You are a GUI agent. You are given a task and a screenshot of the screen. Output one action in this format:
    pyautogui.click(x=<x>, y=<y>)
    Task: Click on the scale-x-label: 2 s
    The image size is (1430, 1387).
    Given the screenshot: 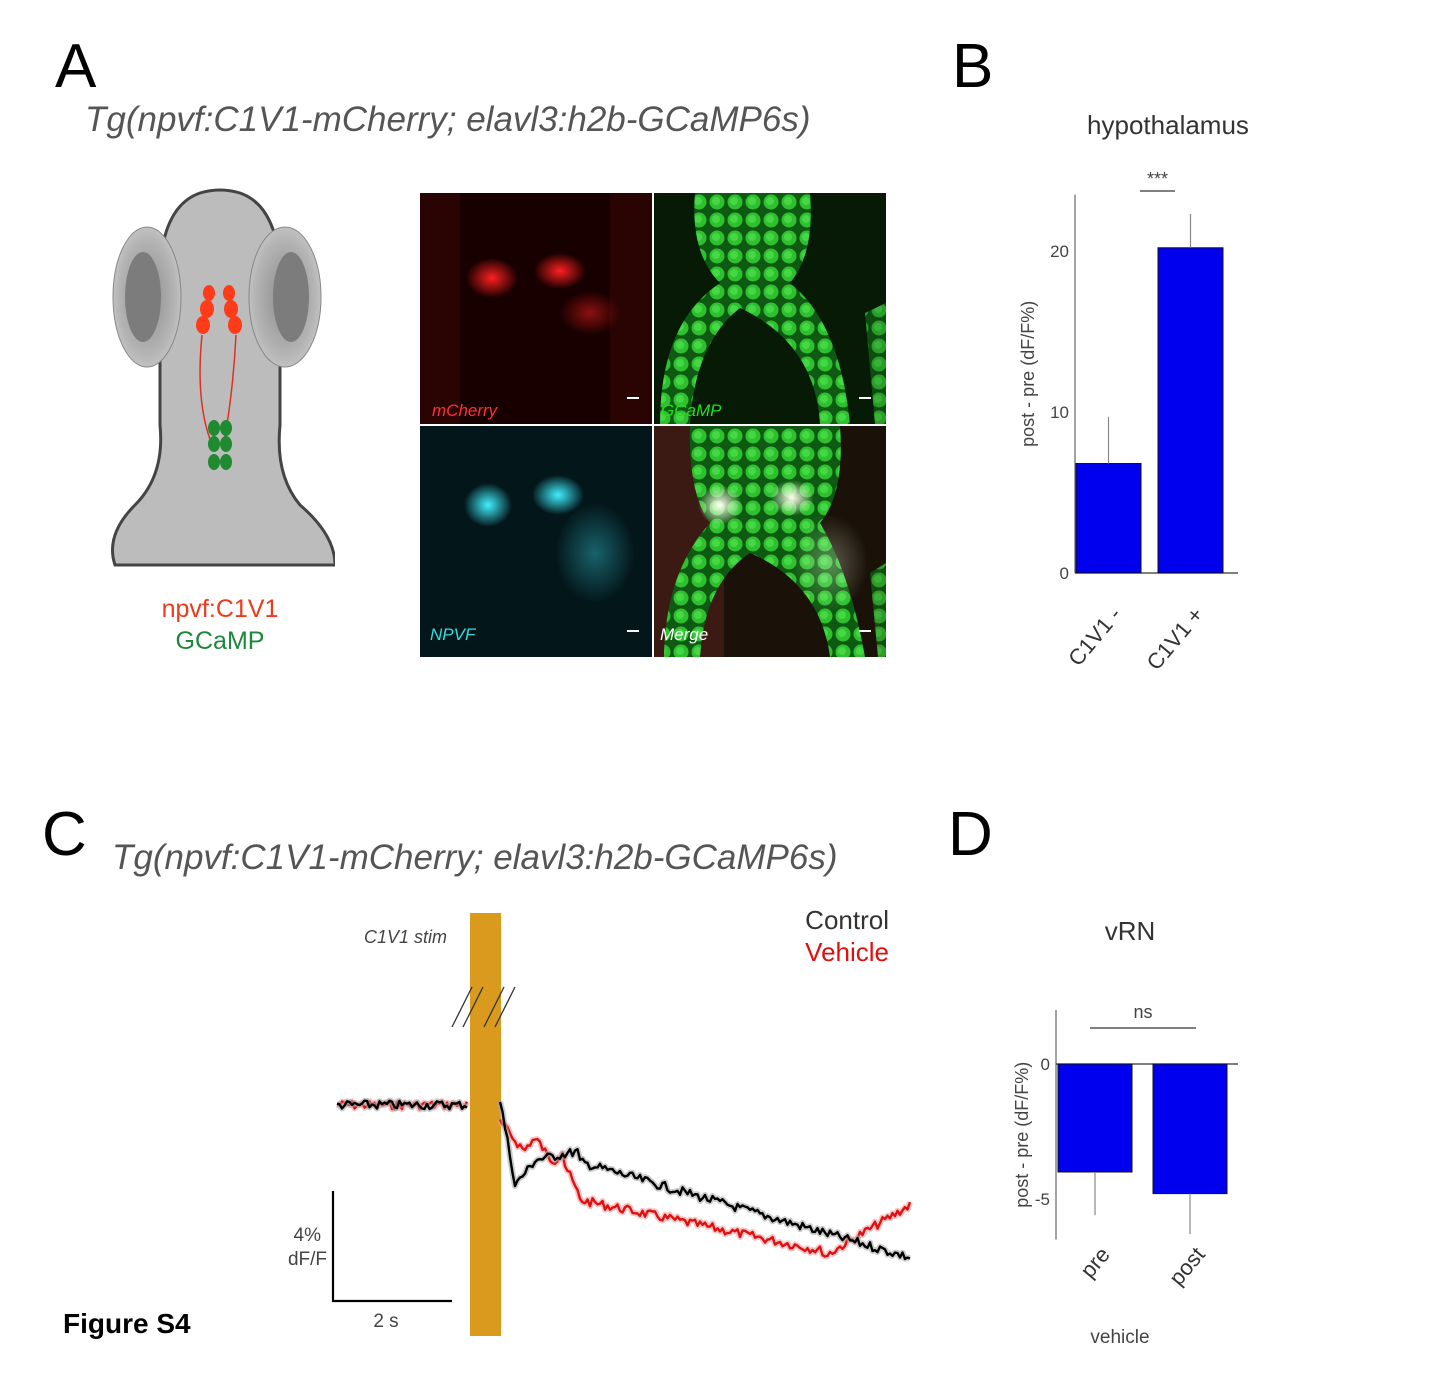 What is the action you would take?
    pyautogui.click(x=385, y=1321)
    